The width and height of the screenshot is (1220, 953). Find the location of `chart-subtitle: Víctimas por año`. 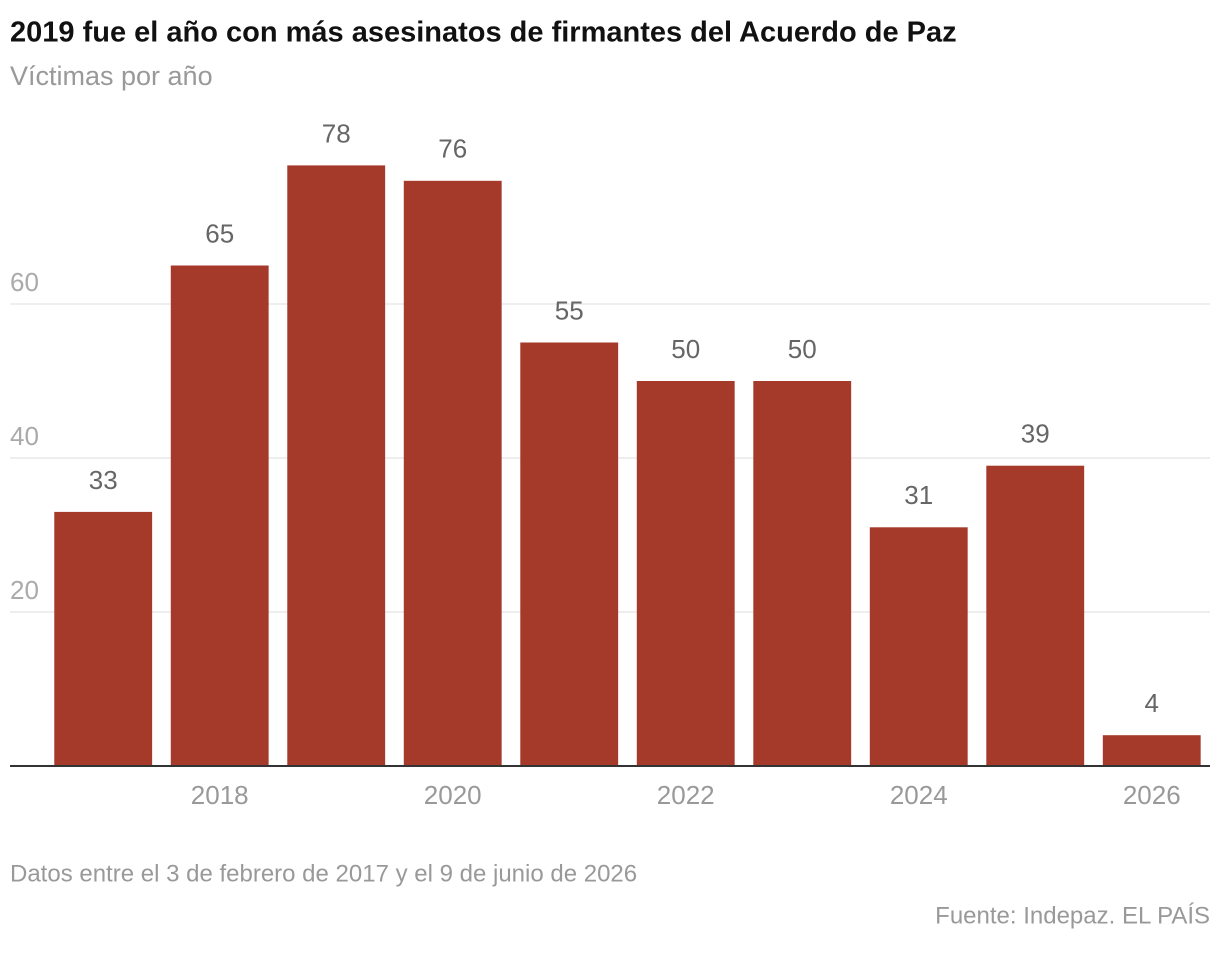

chart-subtitle: Víctimas por año is located at coordinates (111, 76).